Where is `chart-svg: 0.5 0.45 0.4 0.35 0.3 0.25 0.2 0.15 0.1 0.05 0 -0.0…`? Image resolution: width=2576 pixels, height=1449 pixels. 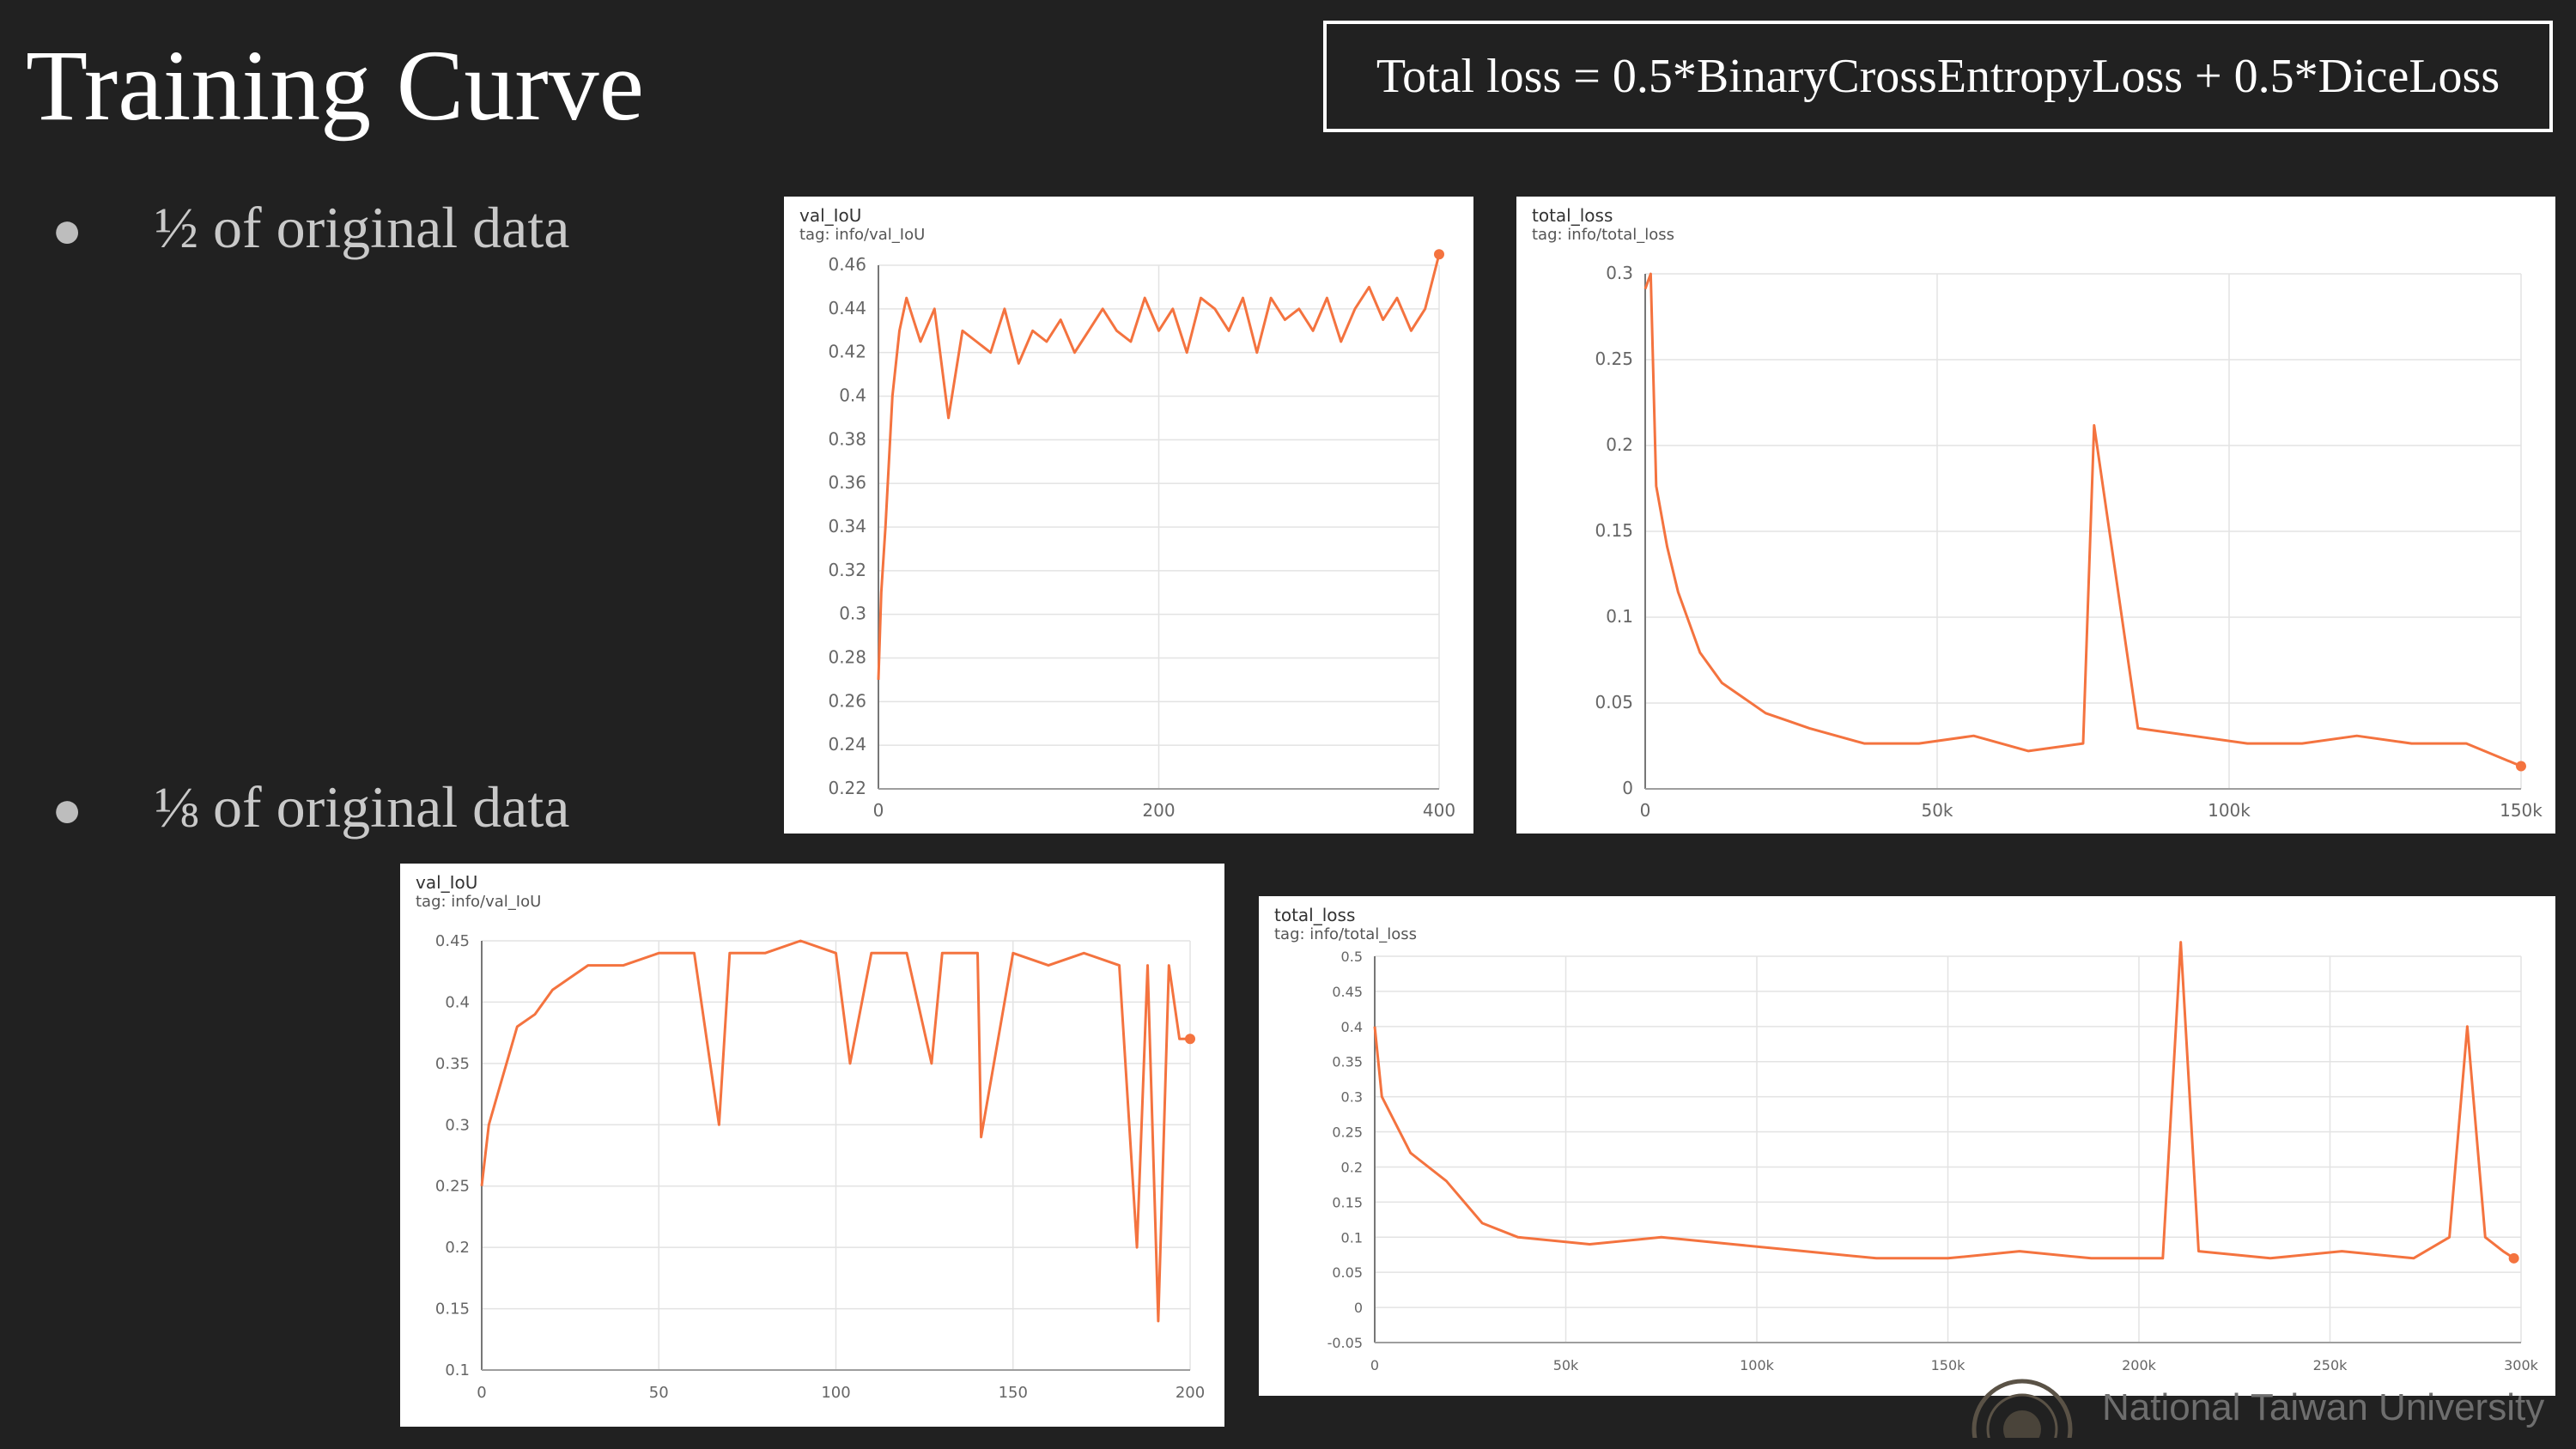 chart-svg: 0.5 0.45 0.4 0.35 0.3 0.25 0.2 0.15 0.1 0.05 0 -0.0… is located at coordinates (1933, 1157).